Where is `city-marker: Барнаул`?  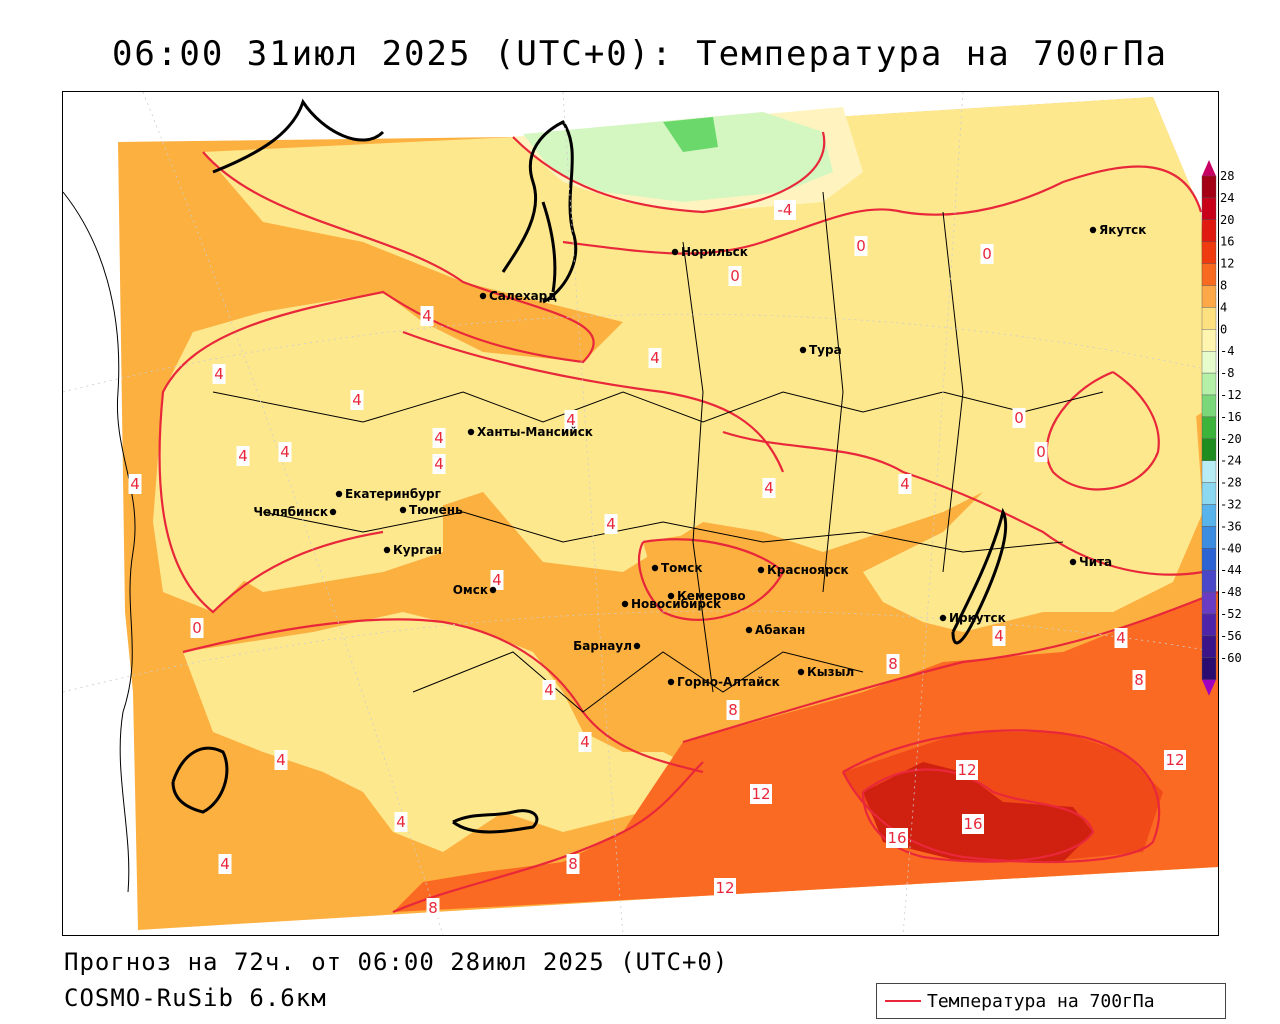
city-marker: Барнаул is located at coordinates (607, 646).